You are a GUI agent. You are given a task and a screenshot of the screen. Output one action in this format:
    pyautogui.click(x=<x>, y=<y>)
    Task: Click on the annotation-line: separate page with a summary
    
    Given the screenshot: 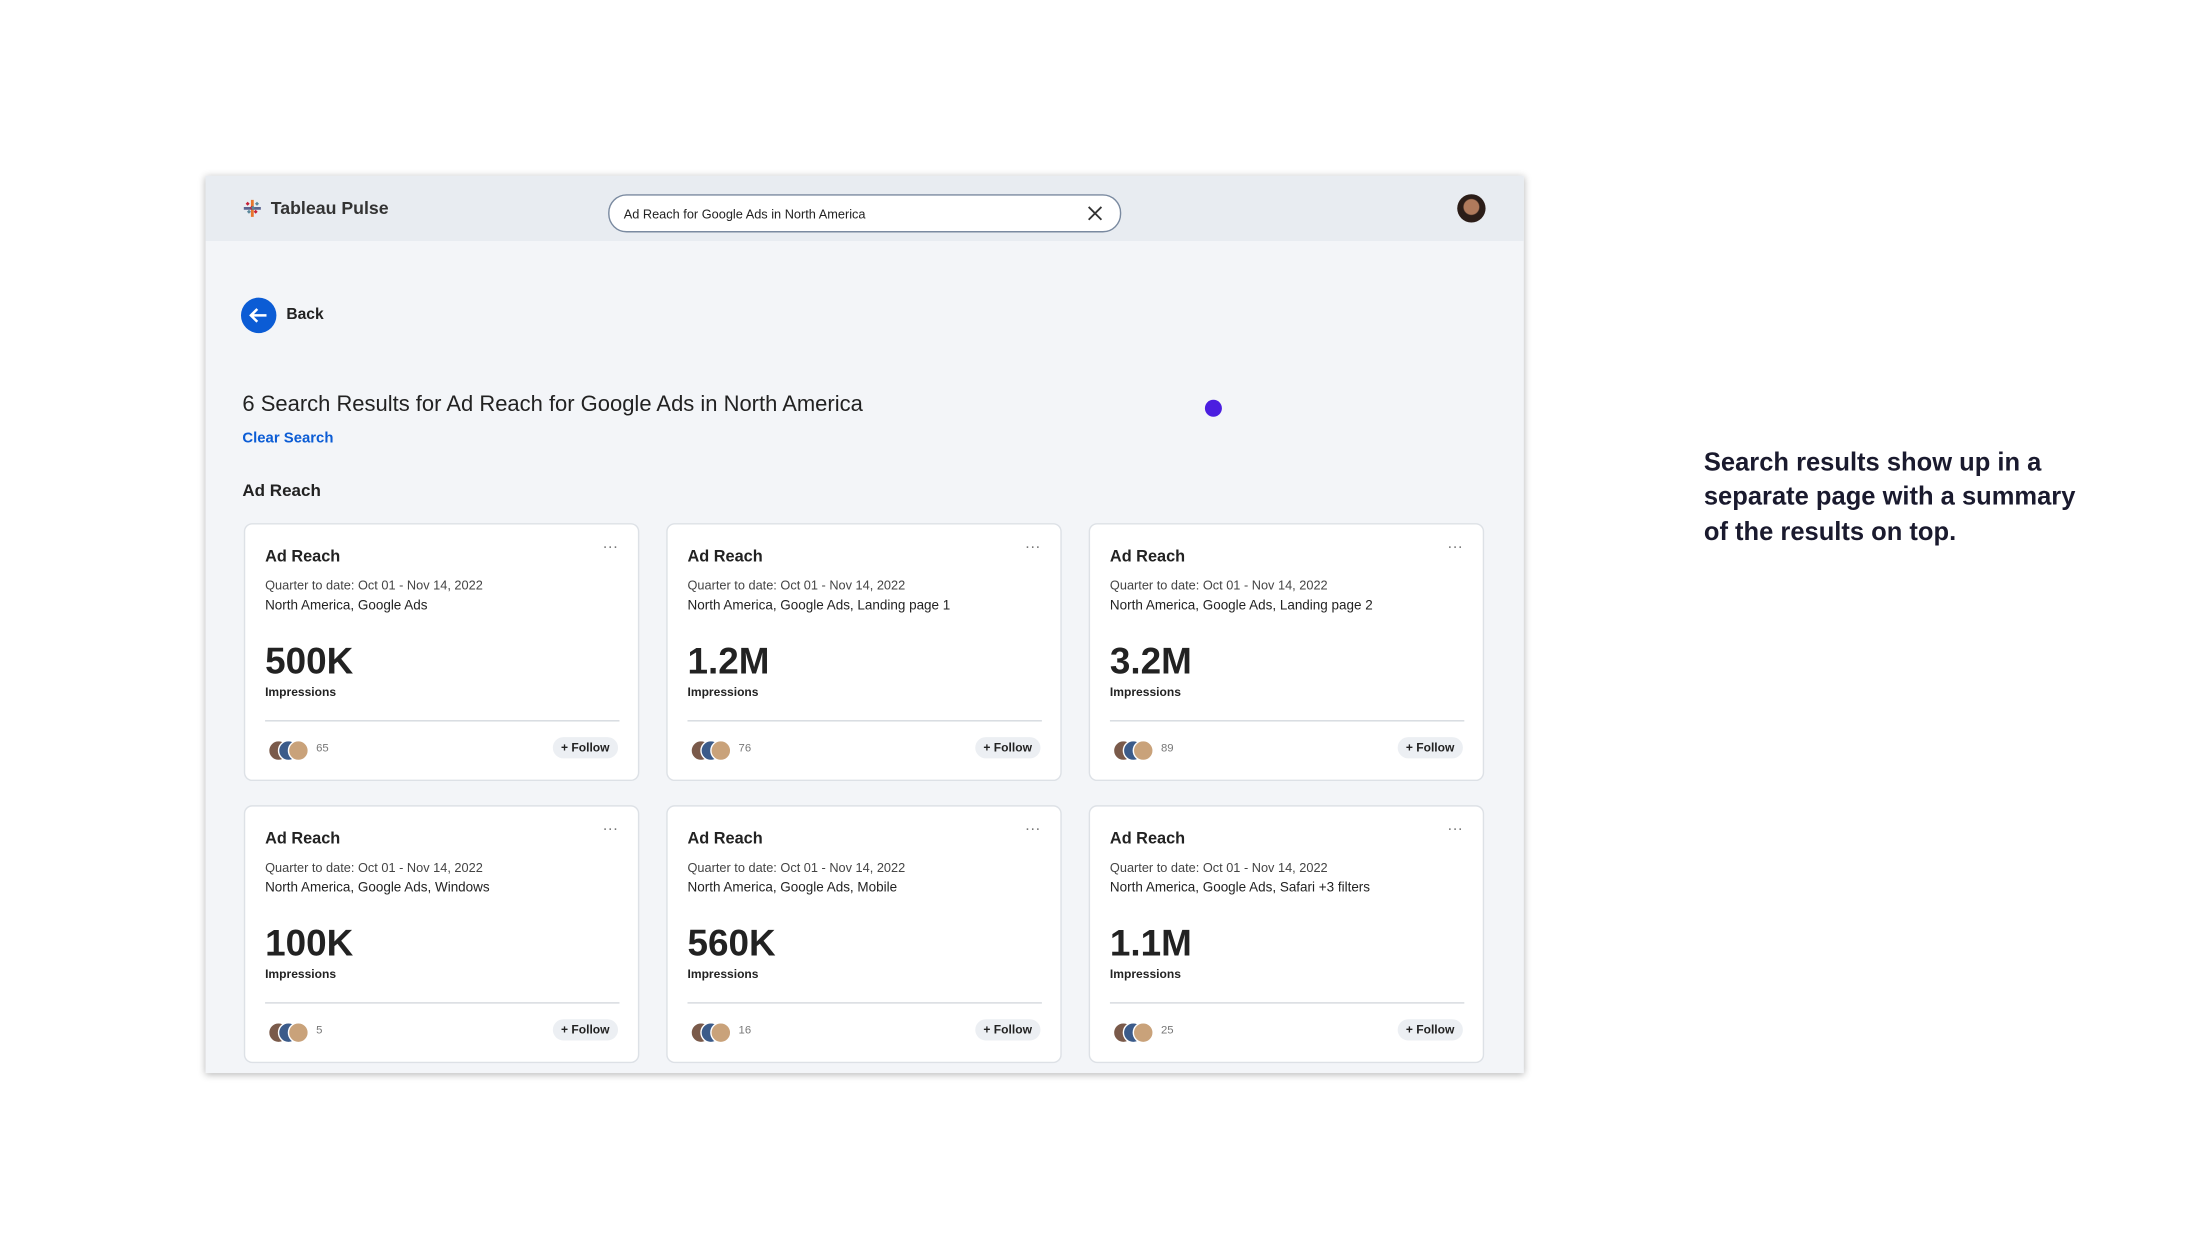 What is the action you would take?
    pyautogui.click(x=1889, y=496)
    